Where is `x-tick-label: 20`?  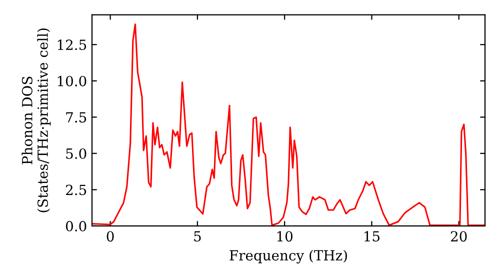
x-tick-label: 20 is located at coordinates (458, 236).